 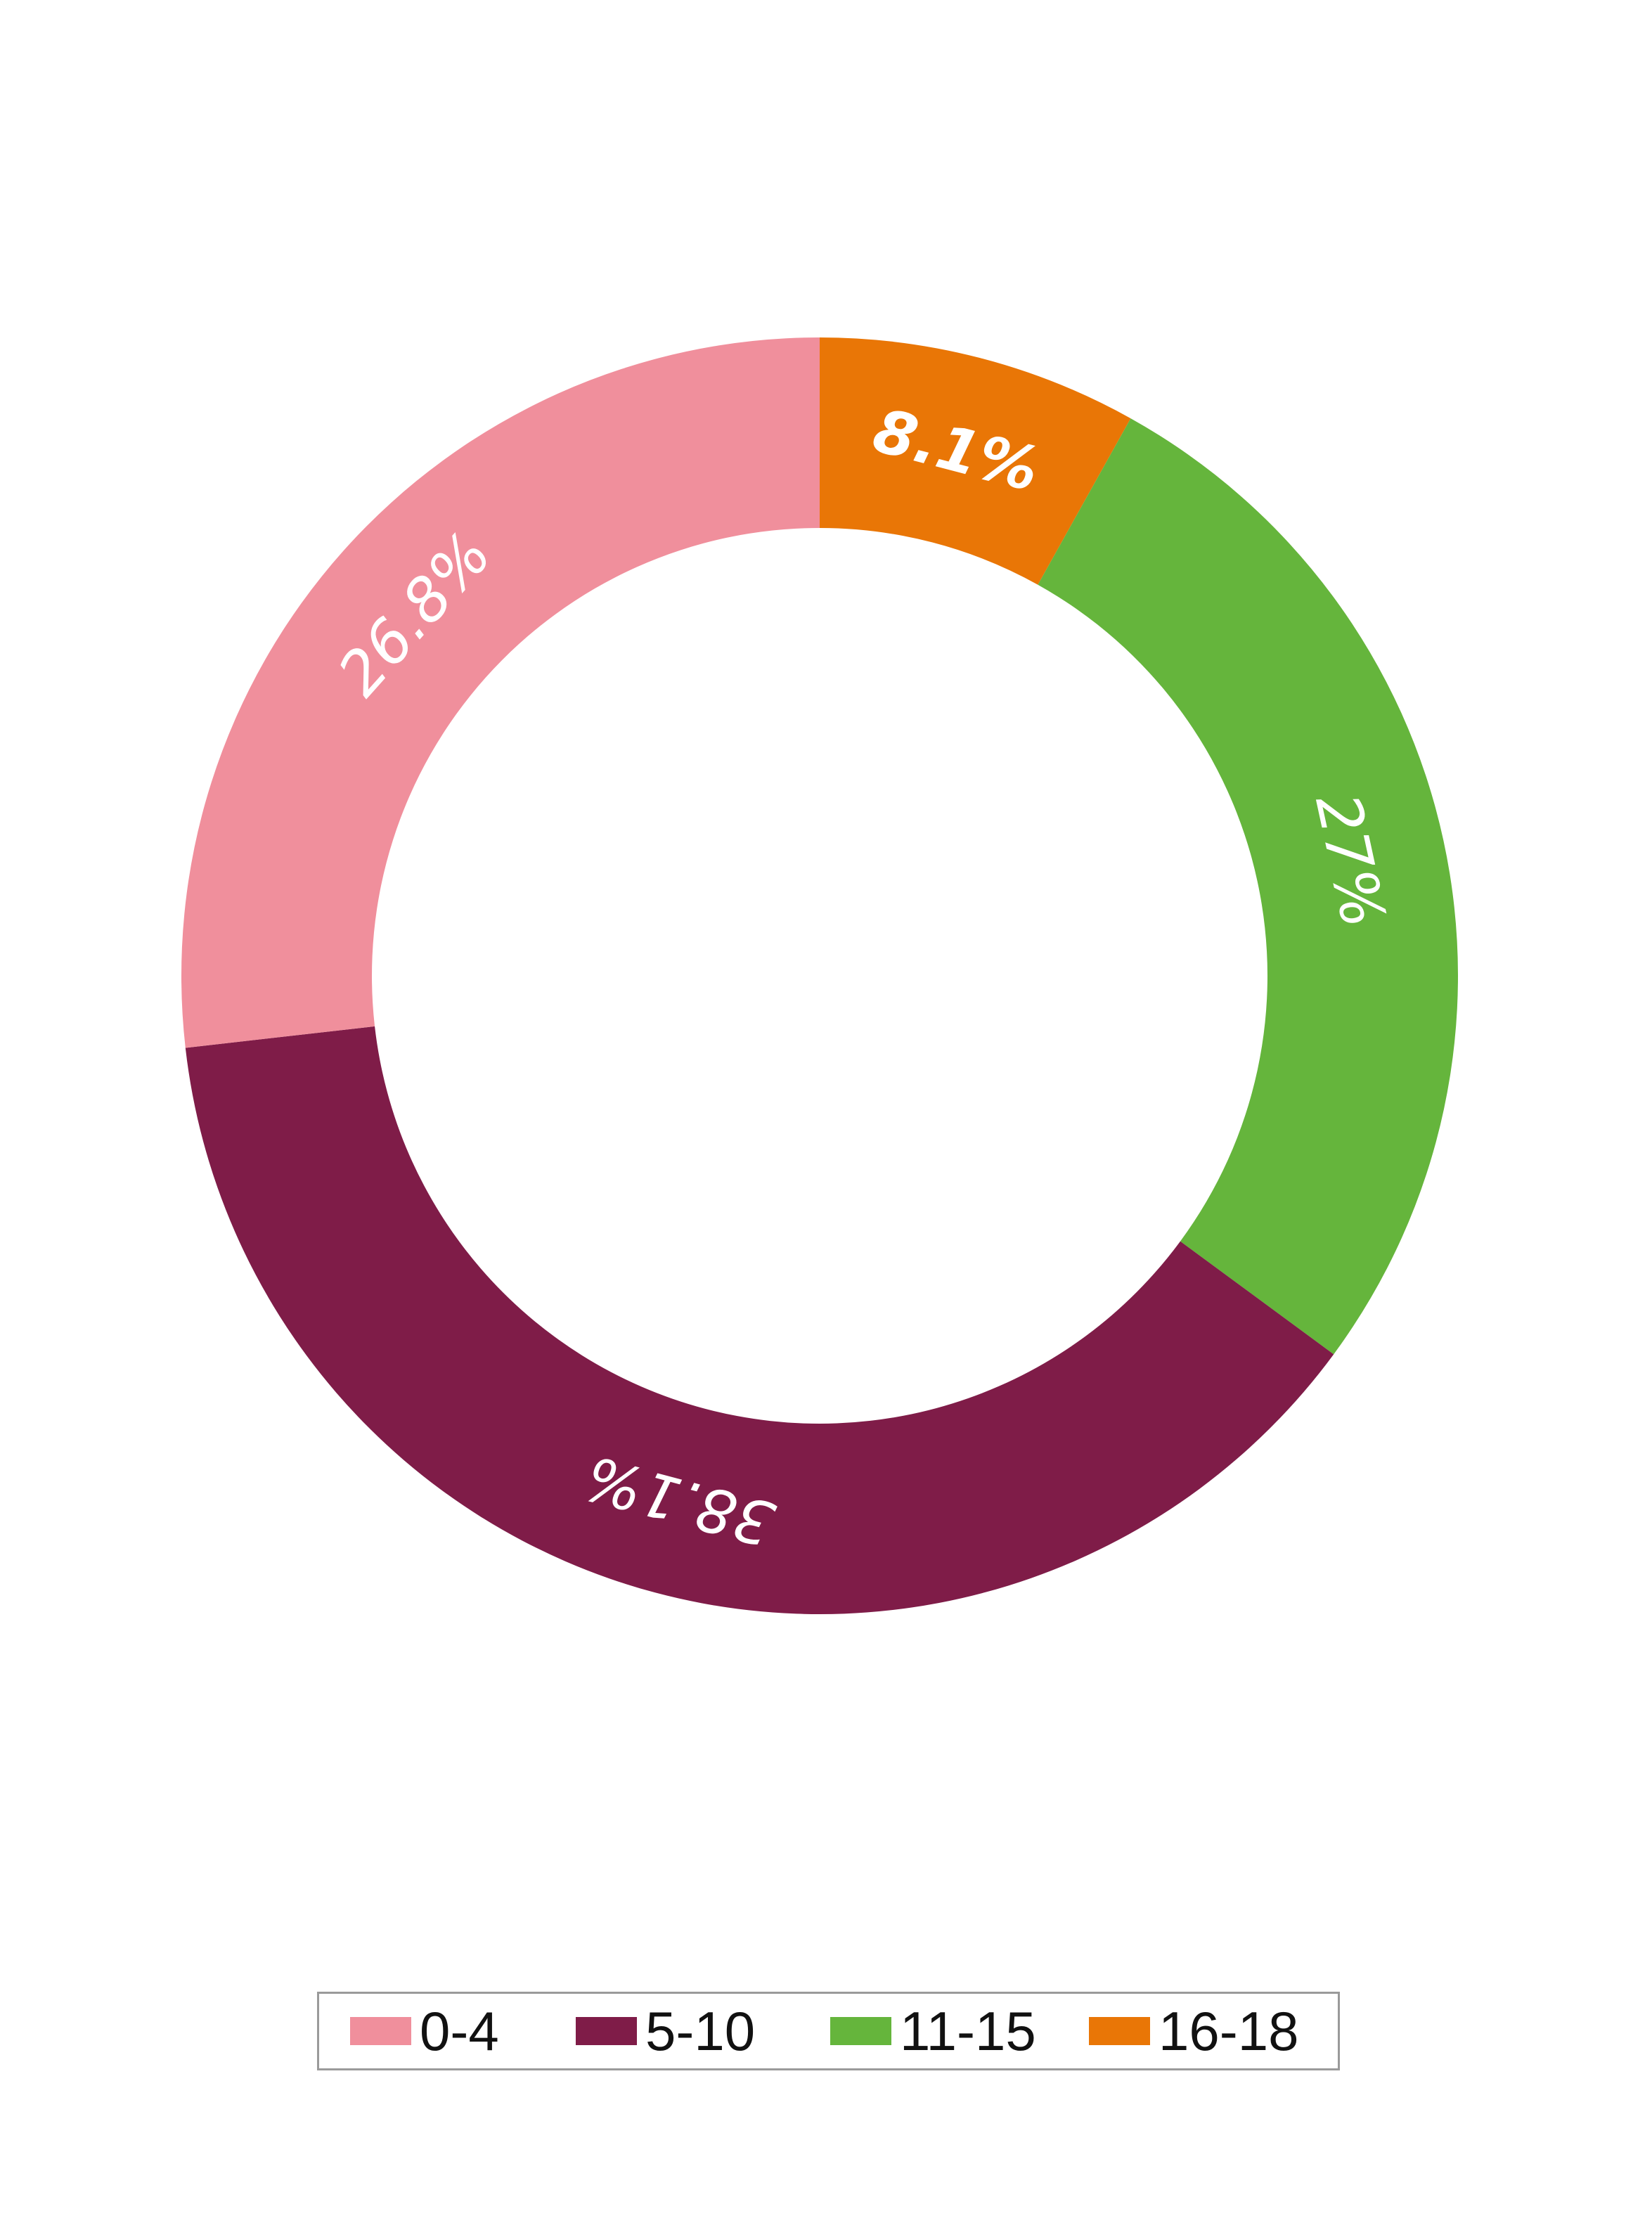 I want to click on legend-label-0-4: 0-4, so click(x=459, y=2031).